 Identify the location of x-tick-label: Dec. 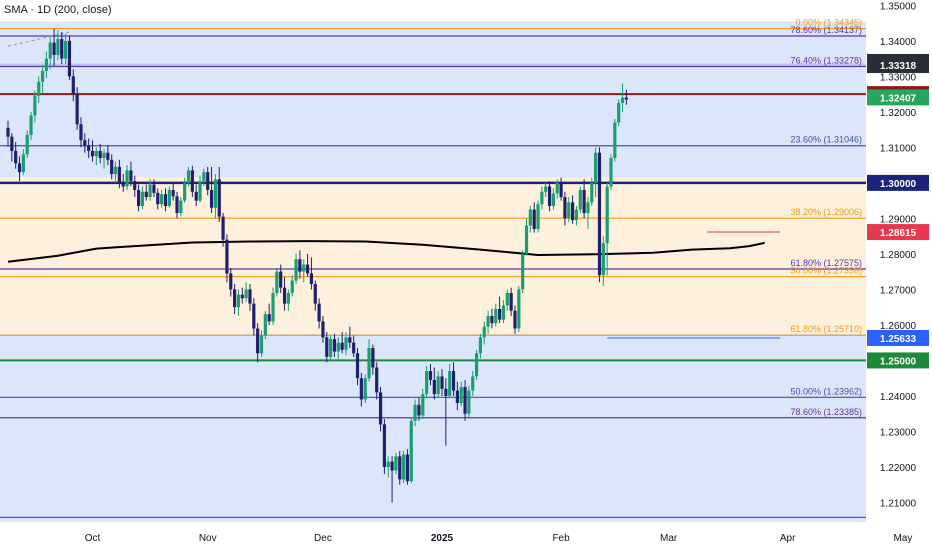
(323, 538).